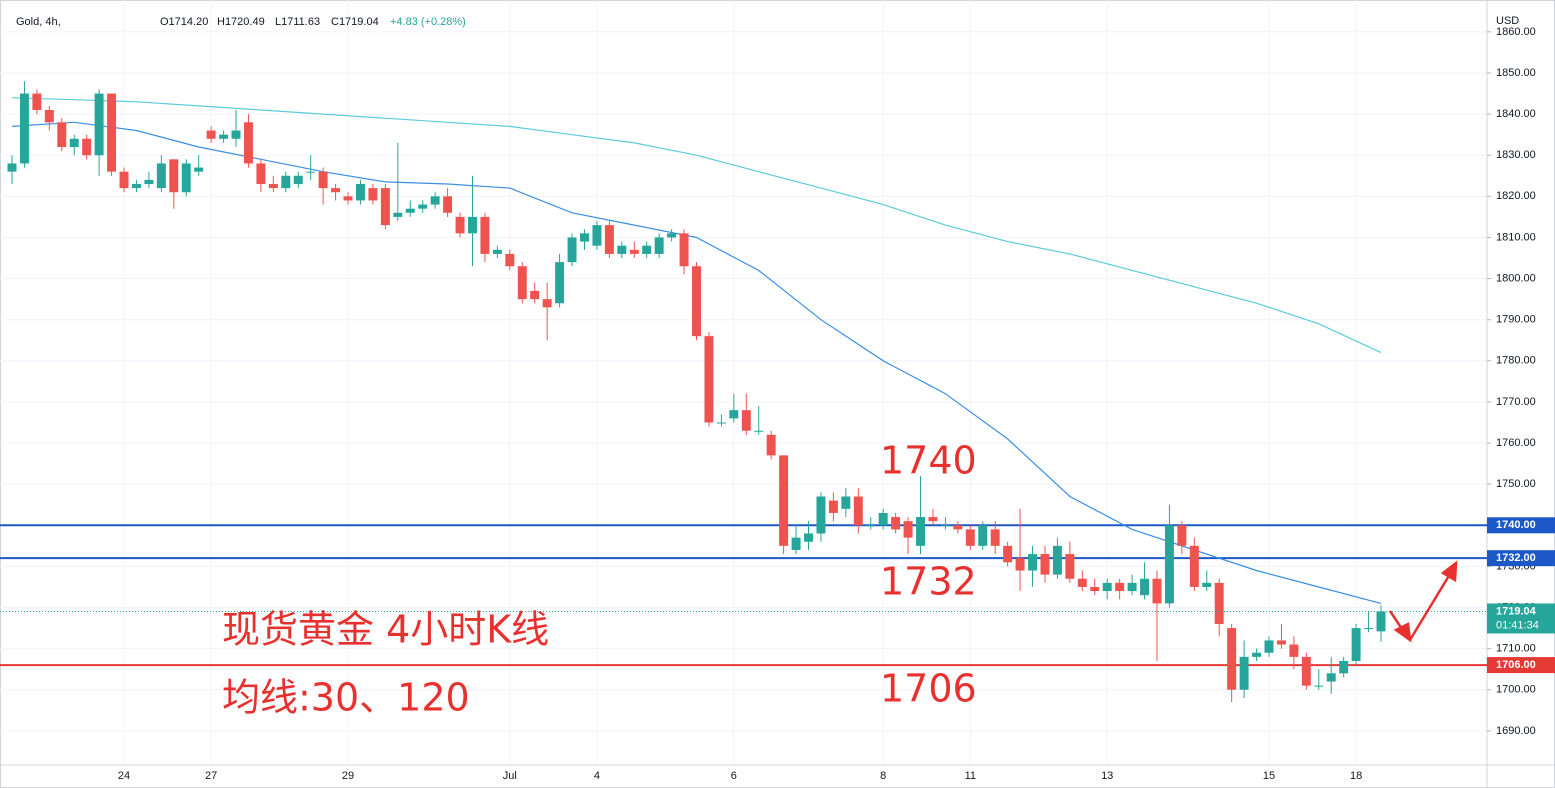  Describe the element at coordinates (928, 461) in the screenshot. I see `annotation: 1740` at that location.